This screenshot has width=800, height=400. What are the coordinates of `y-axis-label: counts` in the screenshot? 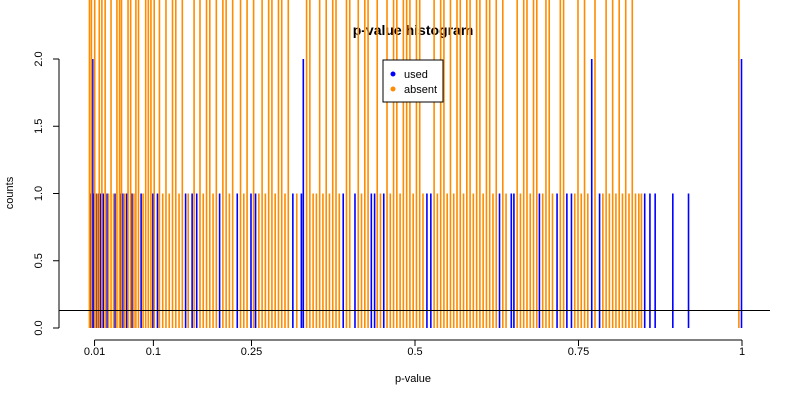 It's located at (10, 192).